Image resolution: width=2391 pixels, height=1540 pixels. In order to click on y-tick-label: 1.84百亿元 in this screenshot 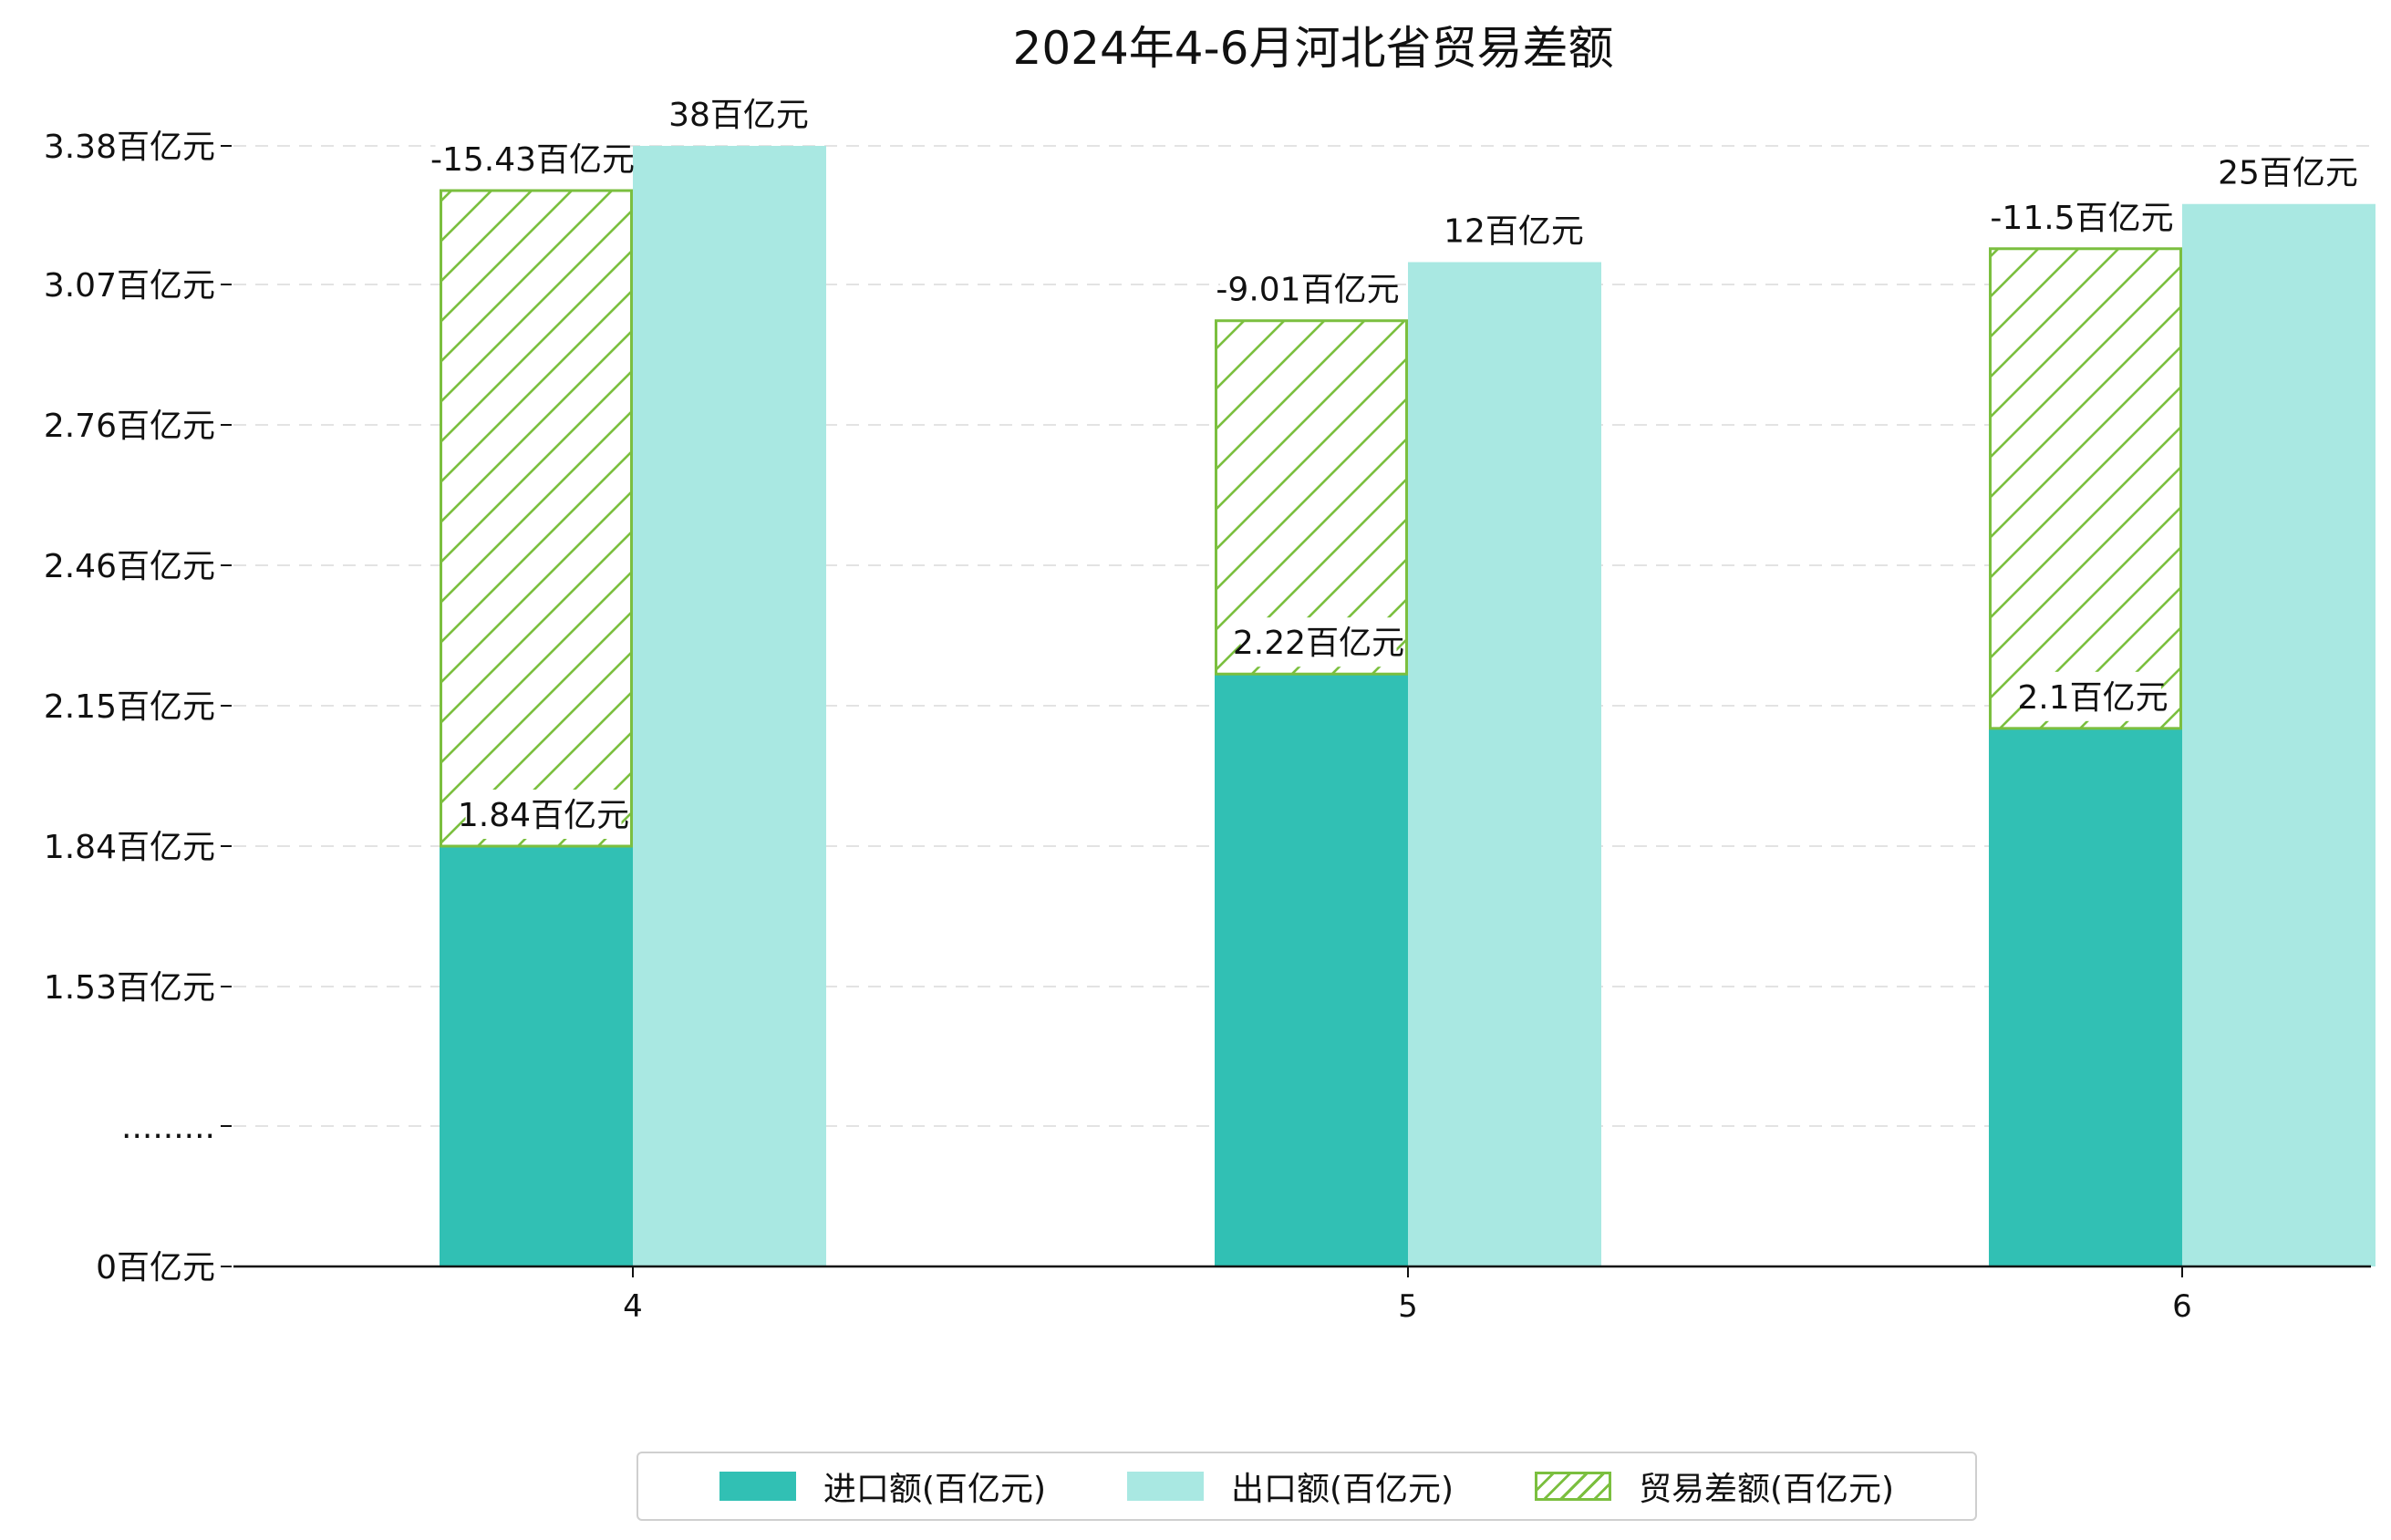, I will do `click(129, 847)`.